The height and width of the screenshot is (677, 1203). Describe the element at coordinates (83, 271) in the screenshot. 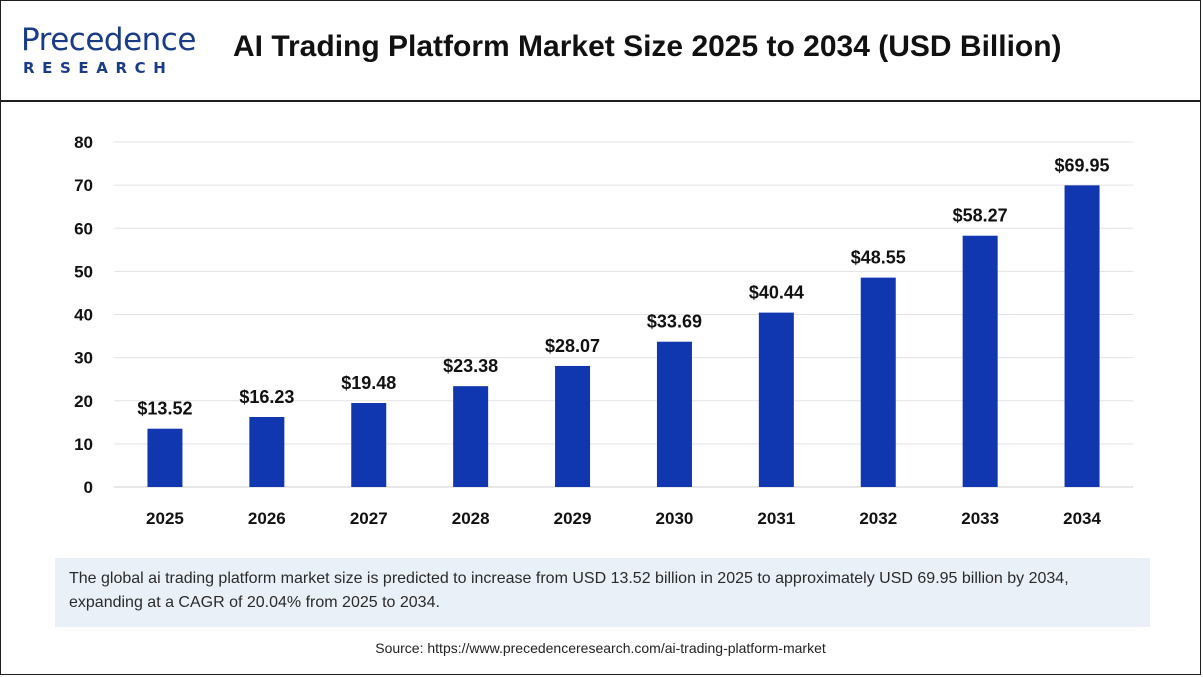

I see `y-tick-label: 50` at that location.